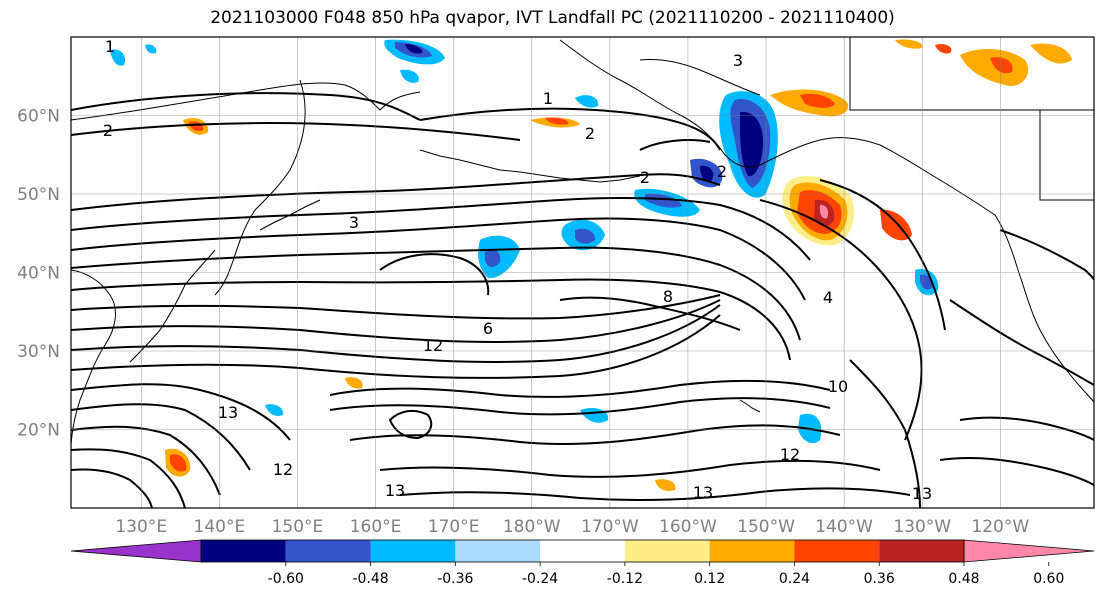 Image resolution: width=1105 pixels, height=601 pixels. Describe the element at coordinates (844, 527) in the screenshot. I see `lon-tick-label: 140°W` at that location.